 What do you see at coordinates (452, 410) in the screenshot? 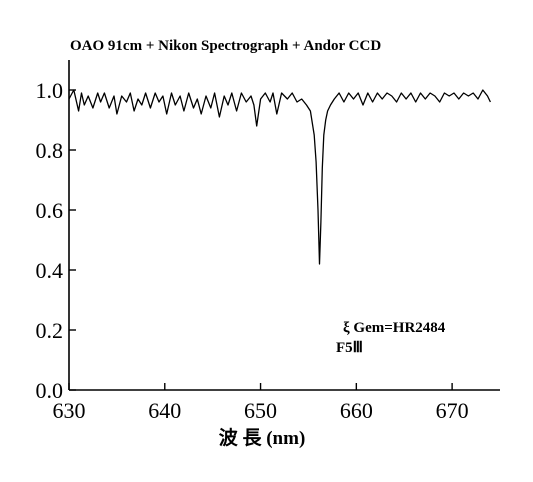
I see `x-tick-label: 670` at bounding box center [452, 410].